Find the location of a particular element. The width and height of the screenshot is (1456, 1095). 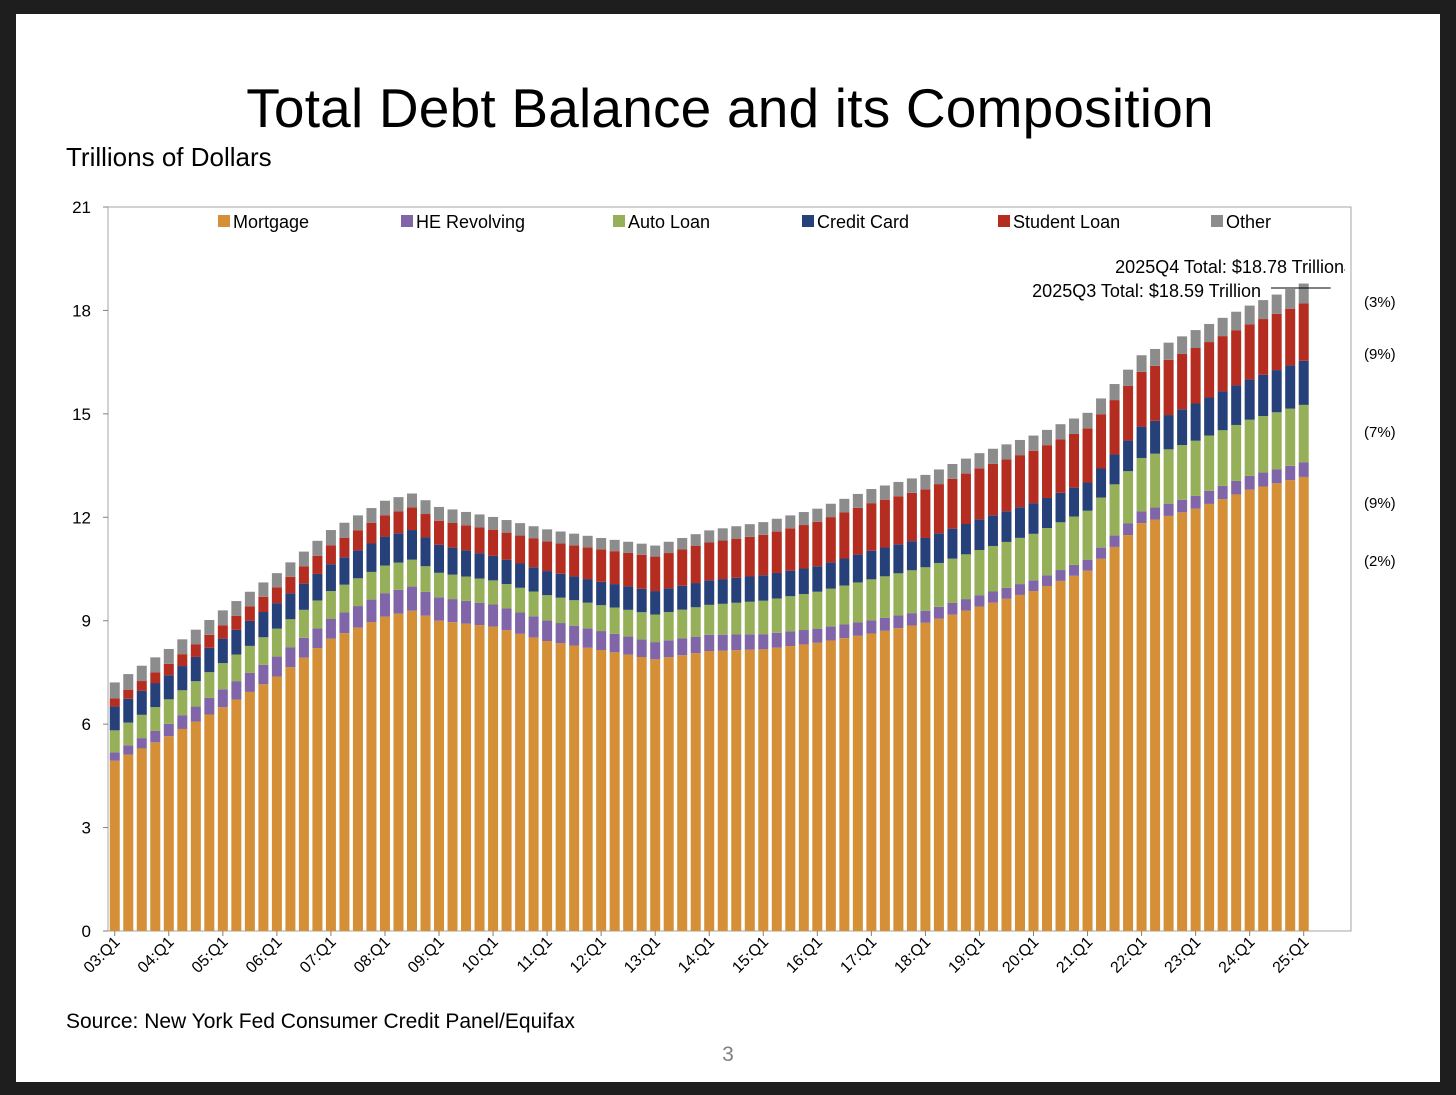

x-tick-label: 06:Q1 is located at coordinates (264, 955).